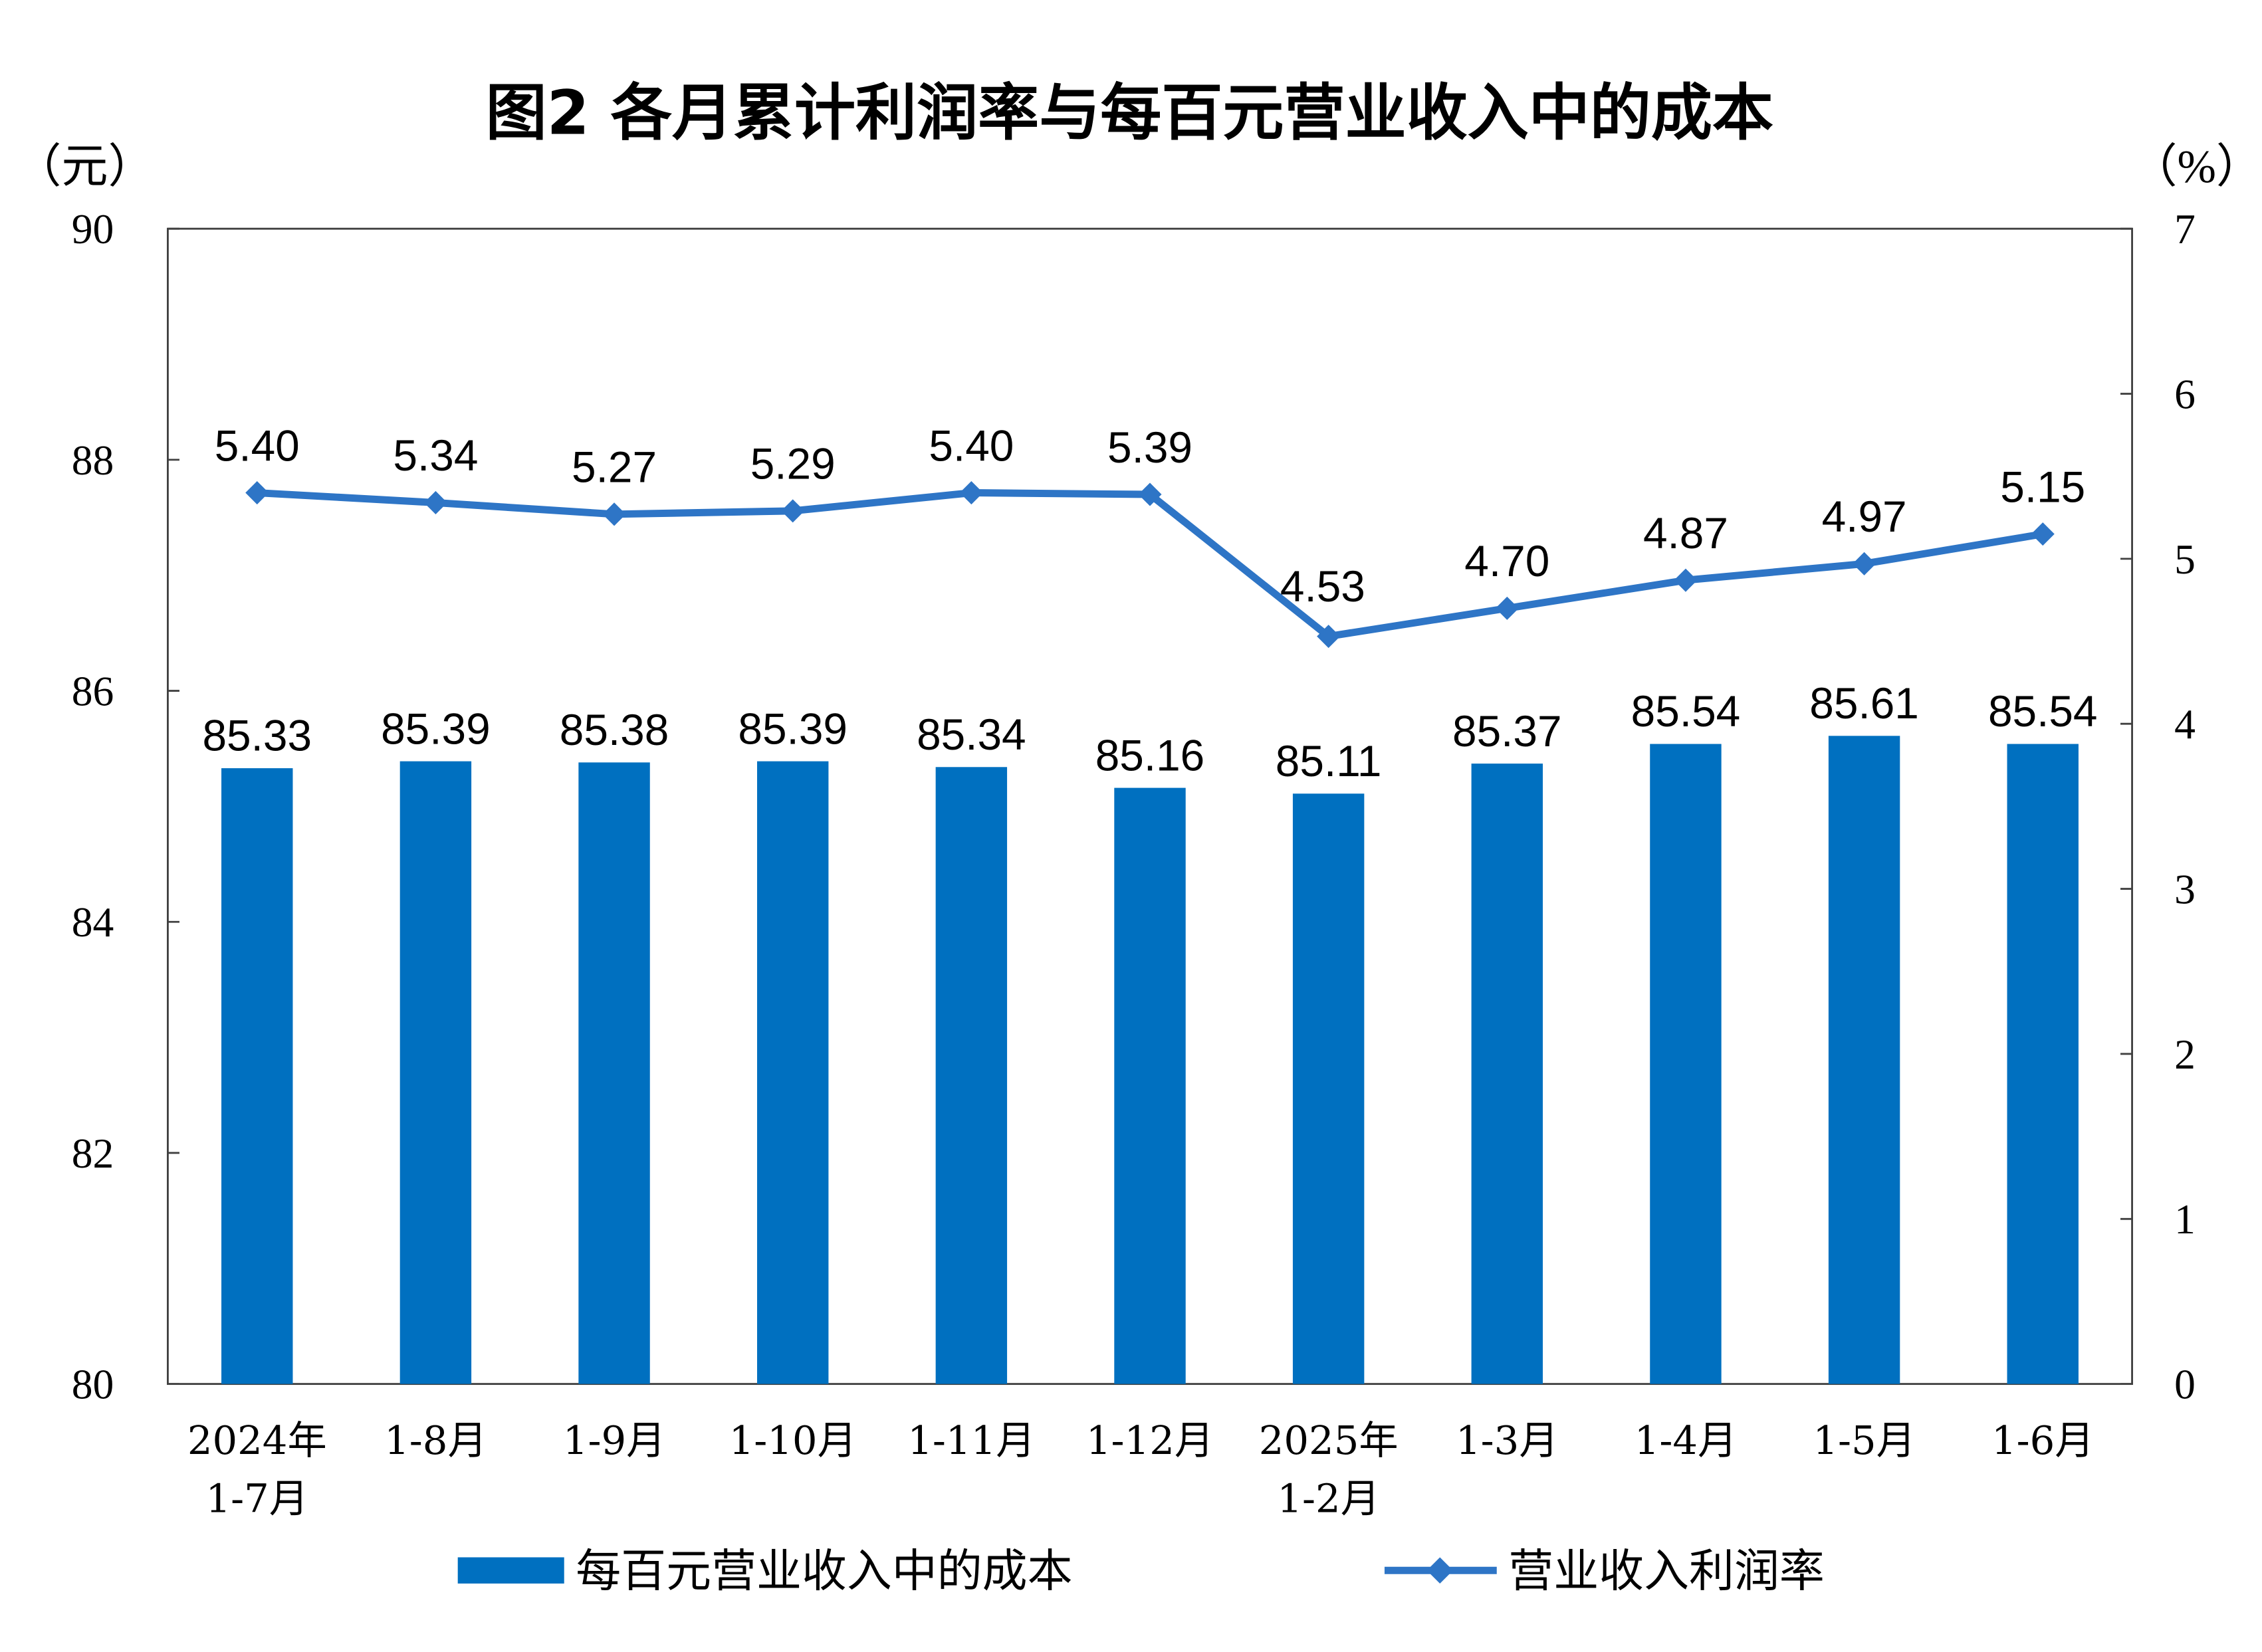 This screenshot has width=2262, height=1652. Describe the element at coordinates (125, 806) in the screenshot. I see `left-axis: 80 82 84 86 88 90` at that location.